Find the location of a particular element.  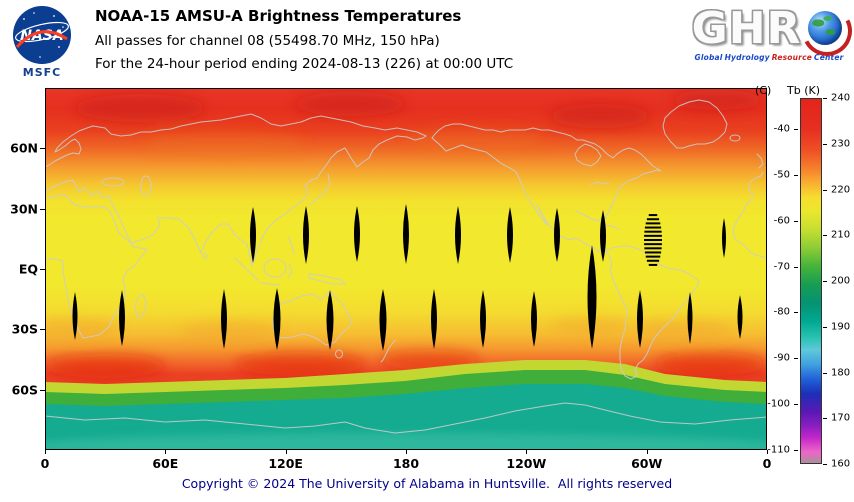

coastline-sri-lanka is located at coordinates (205, 256).